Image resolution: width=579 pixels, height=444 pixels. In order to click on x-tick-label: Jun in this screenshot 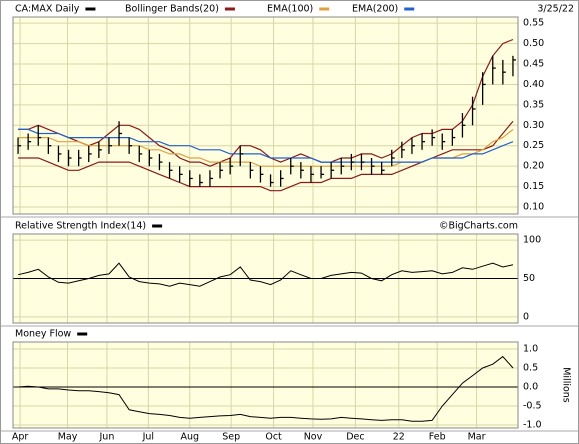, I will do `click(107, 437)`.